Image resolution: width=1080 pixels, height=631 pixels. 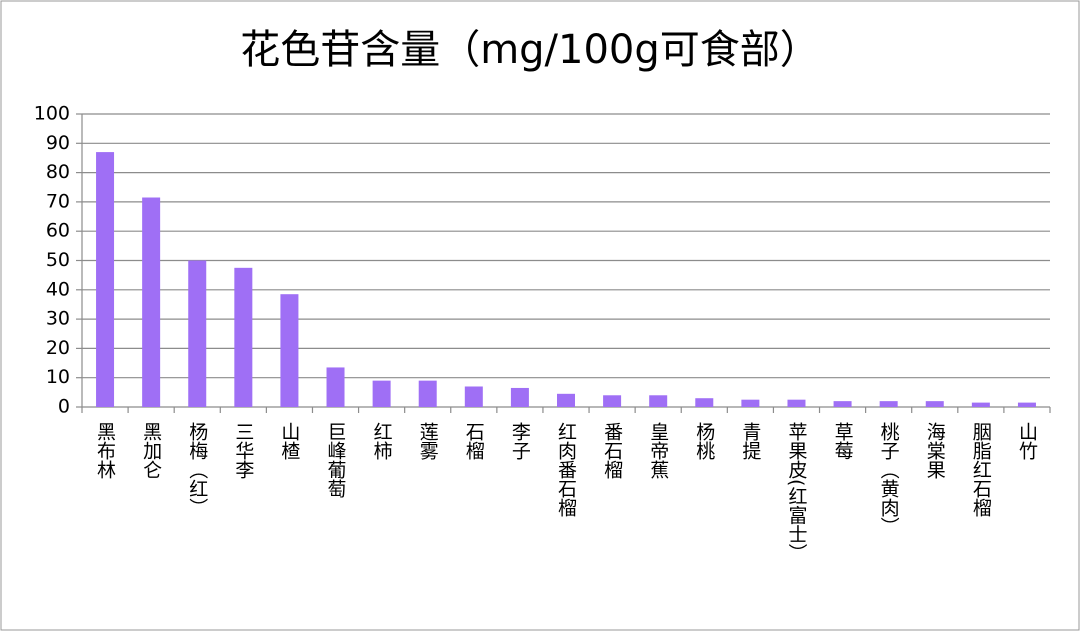 What do you see at coordinates (64, 407) in the screenshot?
I see `y-tick-label: 0` at bounding box center [64, 407].